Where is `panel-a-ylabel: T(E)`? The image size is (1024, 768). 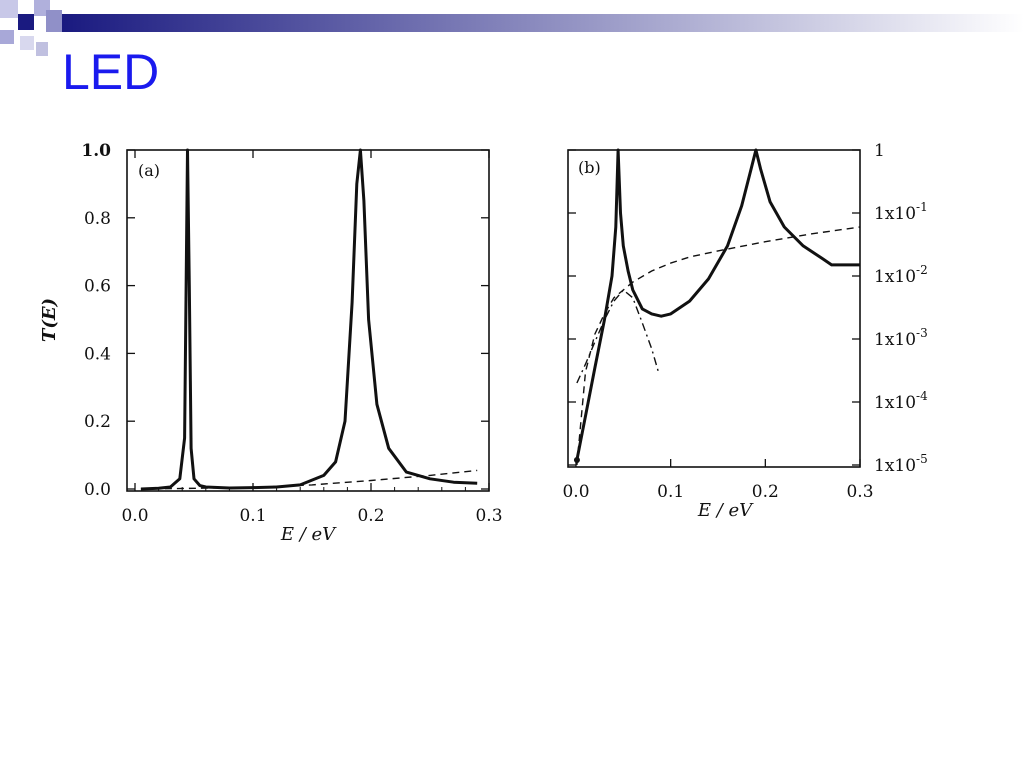
panel-a-ylabel: T(E) is located at coordinates (49, 320).